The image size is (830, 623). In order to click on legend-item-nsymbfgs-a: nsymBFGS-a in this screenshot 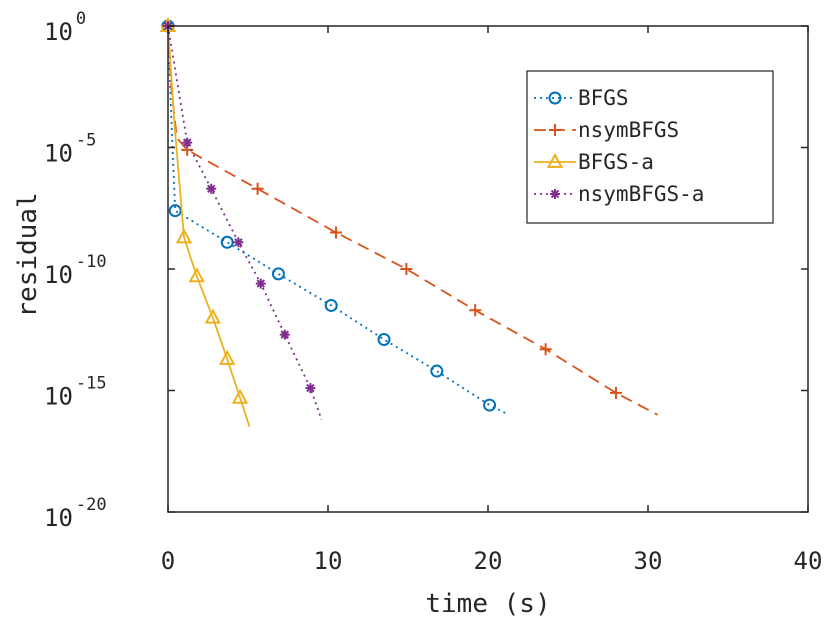, I will do `click(619, 194)`.